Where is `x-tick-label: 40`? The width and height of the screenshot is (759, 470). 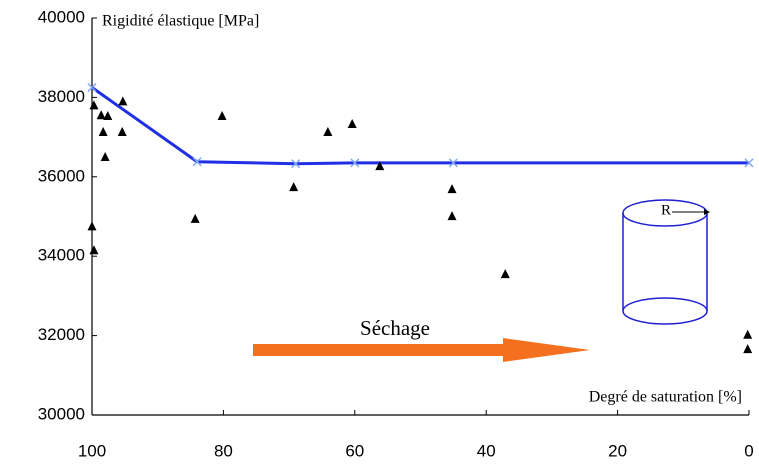 x-tick-label: 40 is located at coordinates (486, 450).